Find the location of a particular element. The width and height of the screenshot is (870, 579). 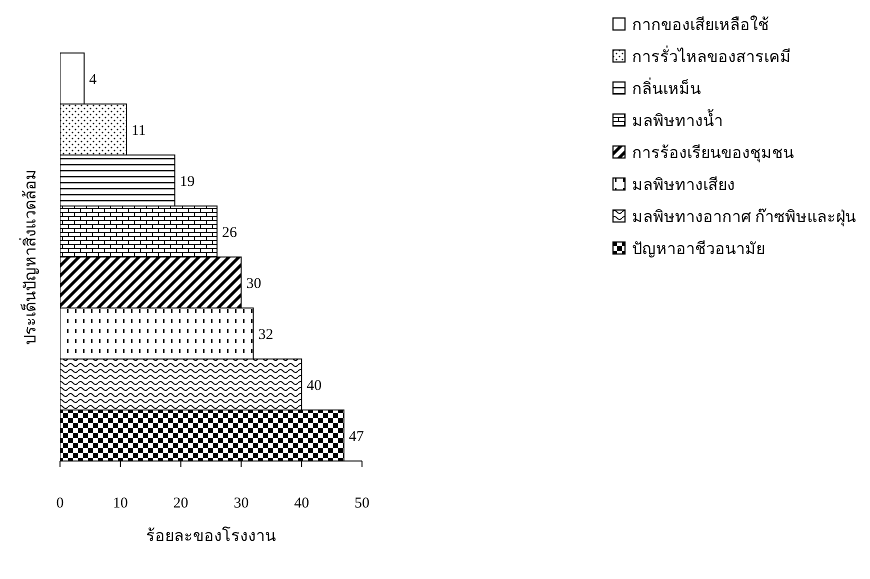

x-tick-label: 40 is located at coordinates (302, 504).